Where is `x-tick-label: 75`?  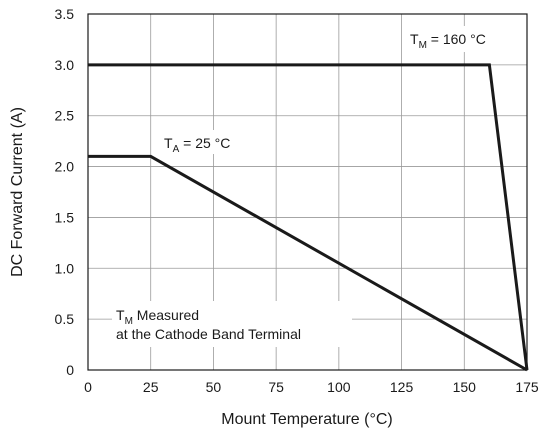
x-tick-label: 75 is located at coordinates (276, 387).